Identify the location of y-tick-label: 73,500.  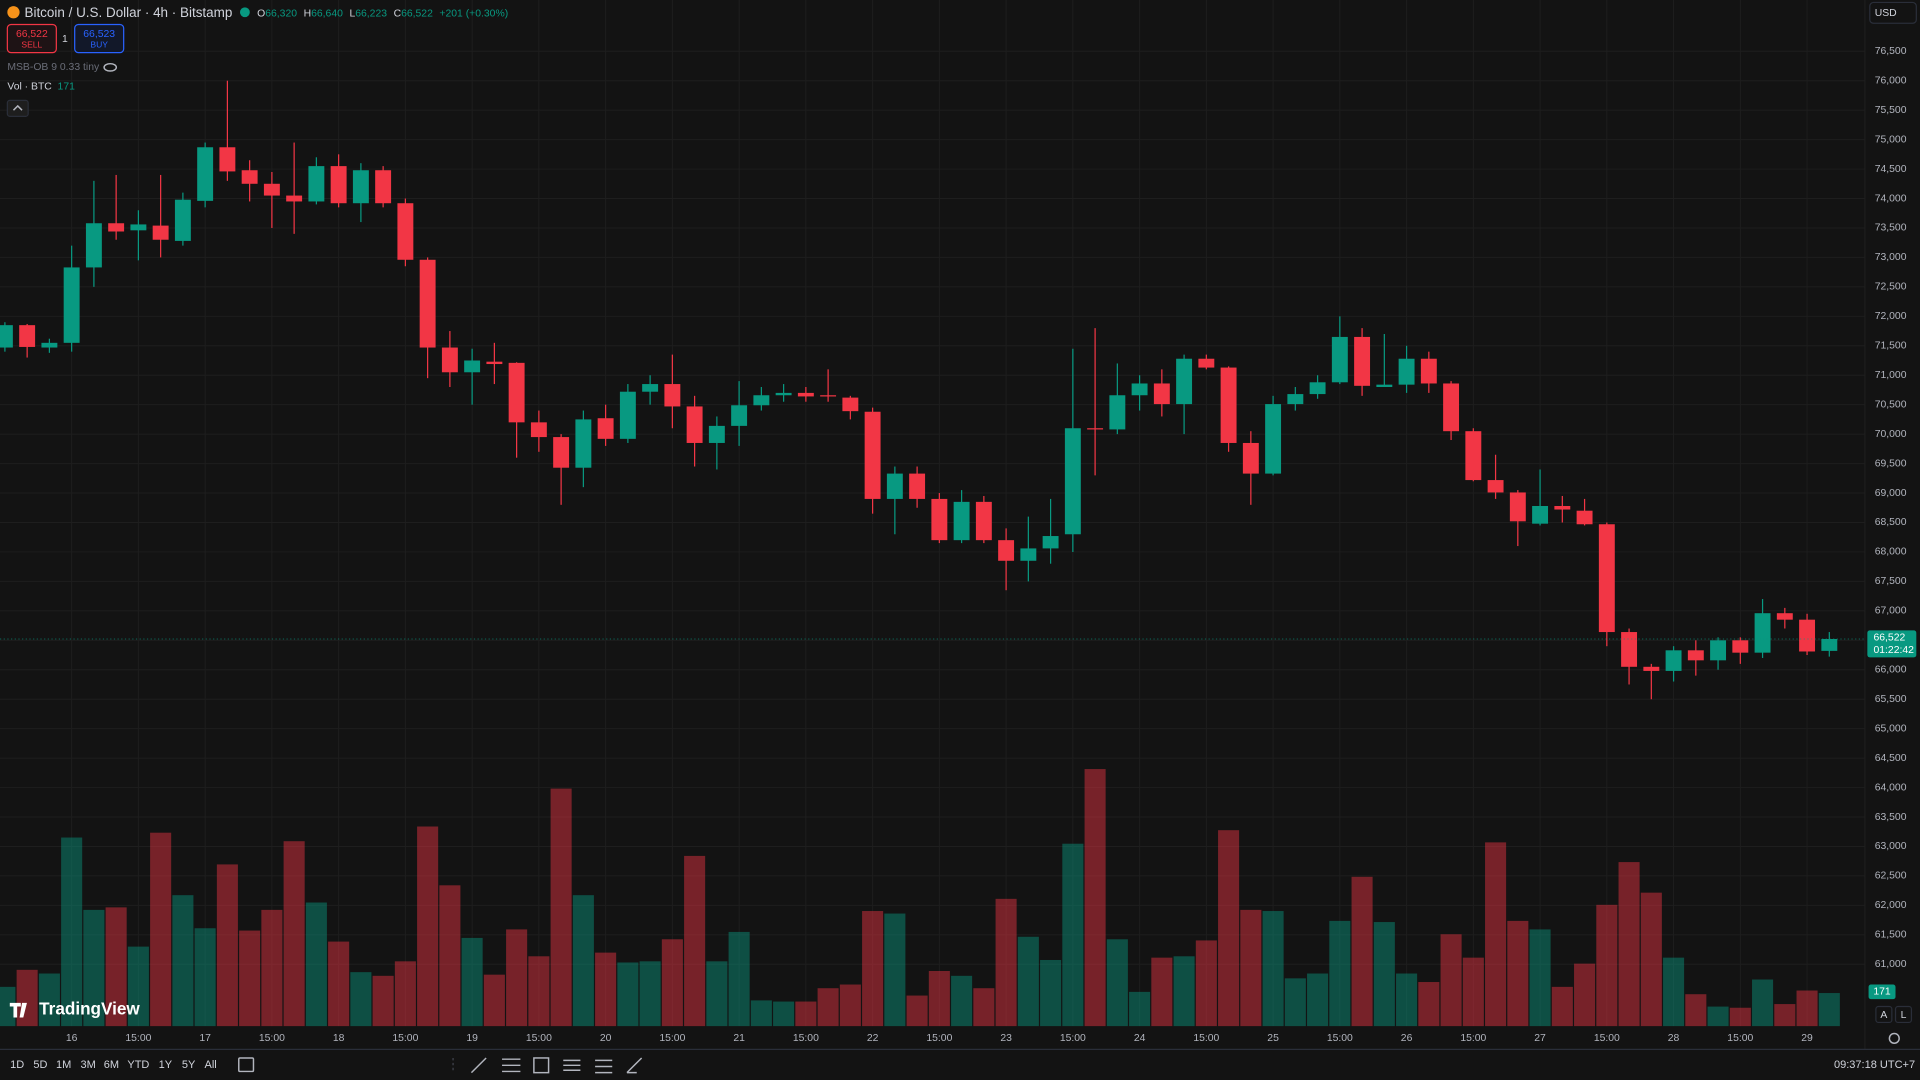
(1891, 228).